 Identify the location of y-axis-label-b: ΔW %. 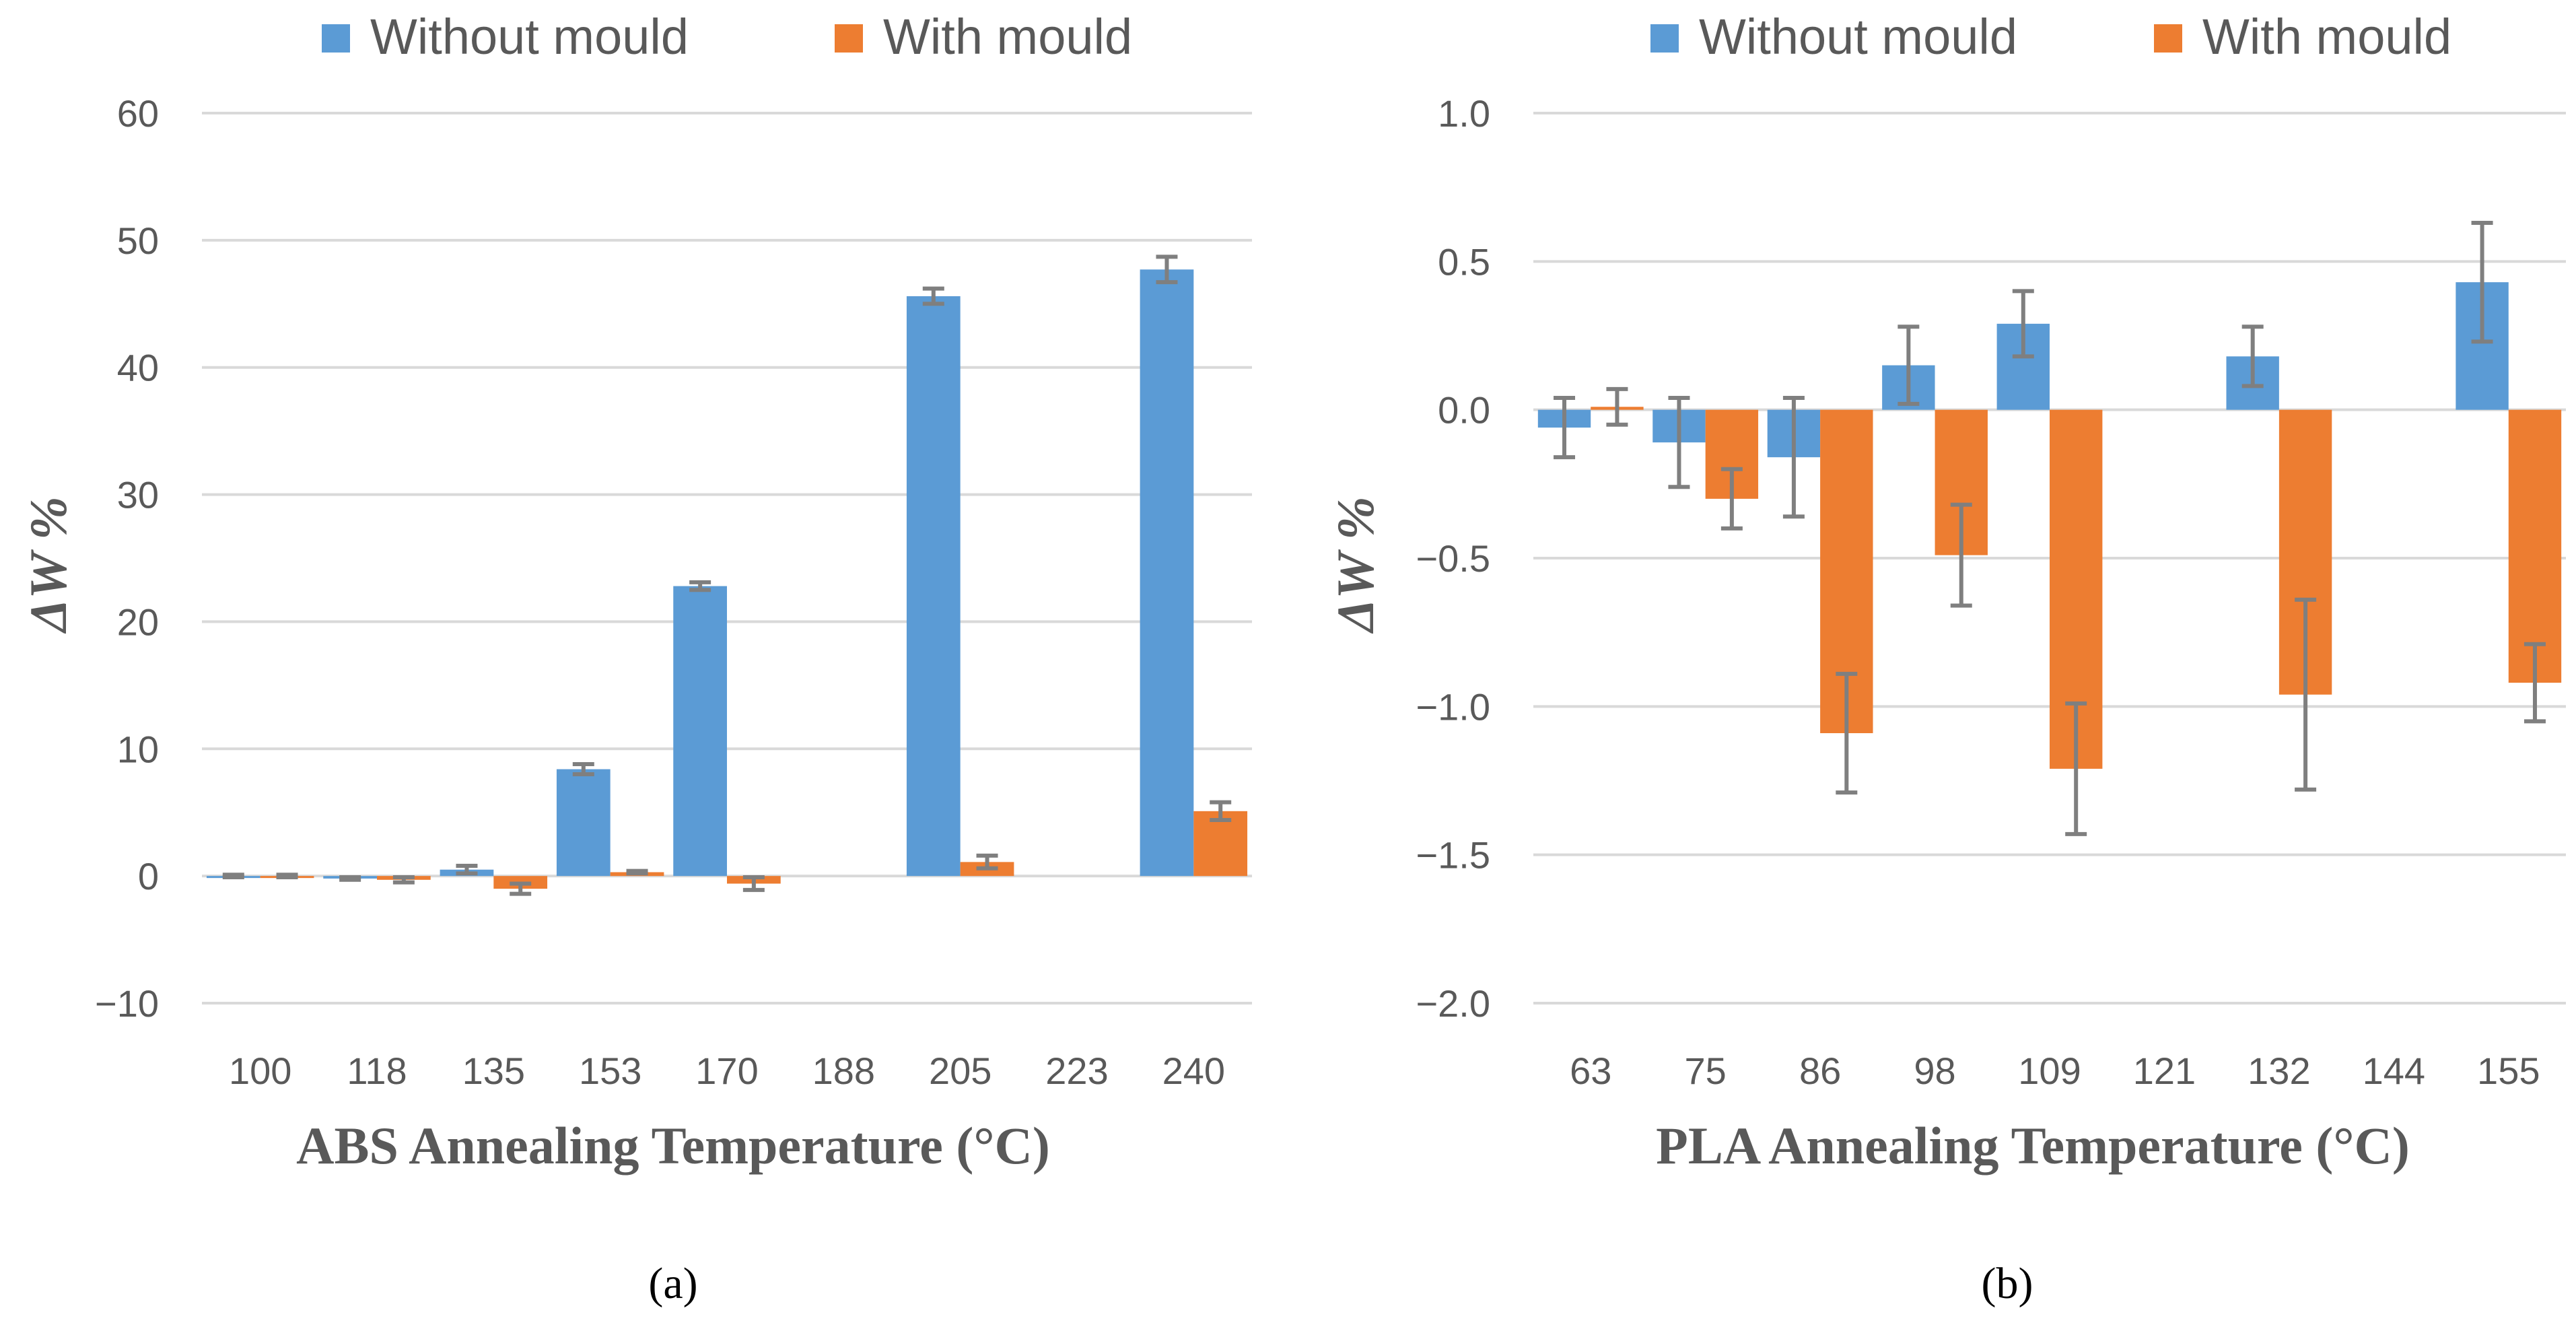
(1355, 565).